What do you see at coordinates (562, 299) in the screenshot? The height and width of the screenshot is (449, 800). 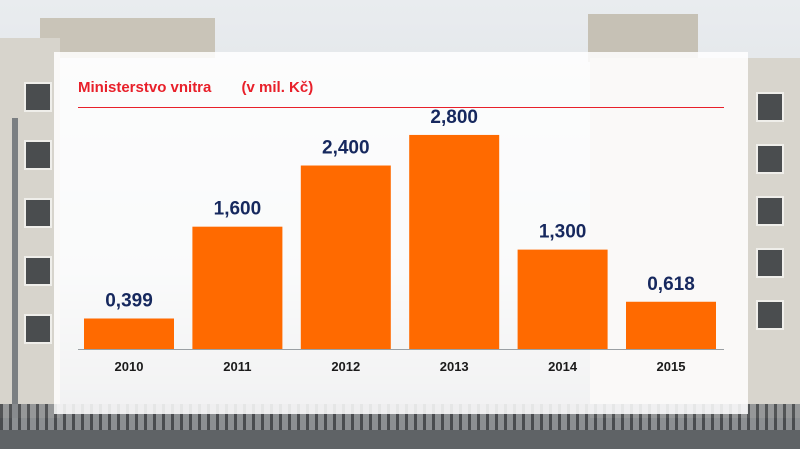 I see `bar-2014` at bounding box center [562, 299].